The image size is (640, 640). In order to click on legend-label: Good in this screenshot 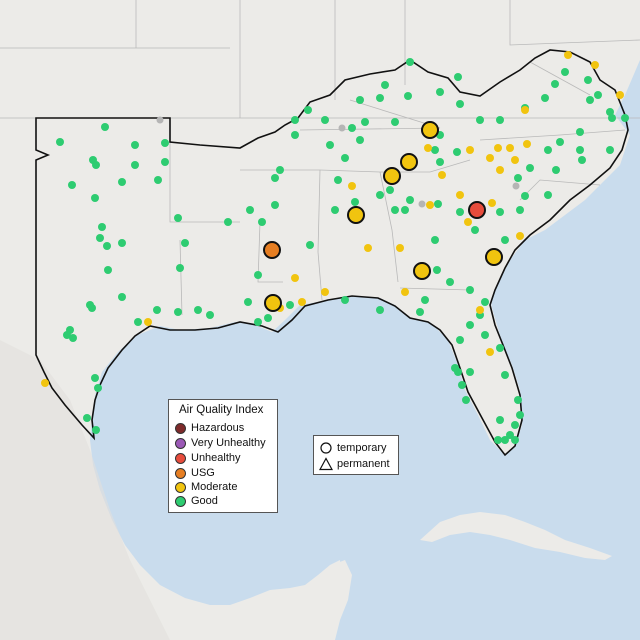, I will do `click(204, 501)`.